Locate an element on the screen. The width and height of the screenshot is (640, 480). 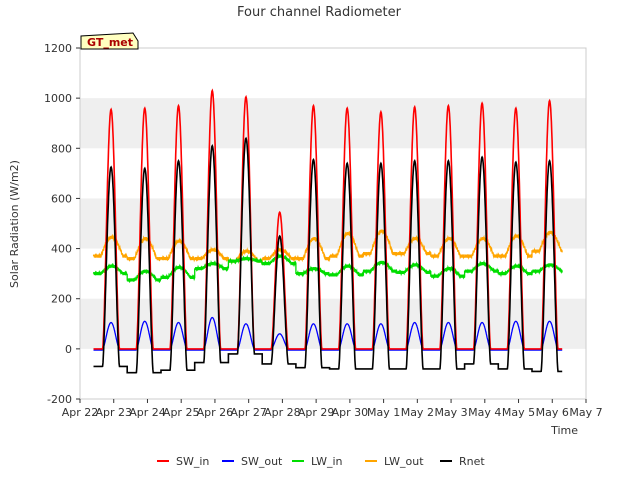
site-annotation: GT_met is located at coordinates (109, 41).